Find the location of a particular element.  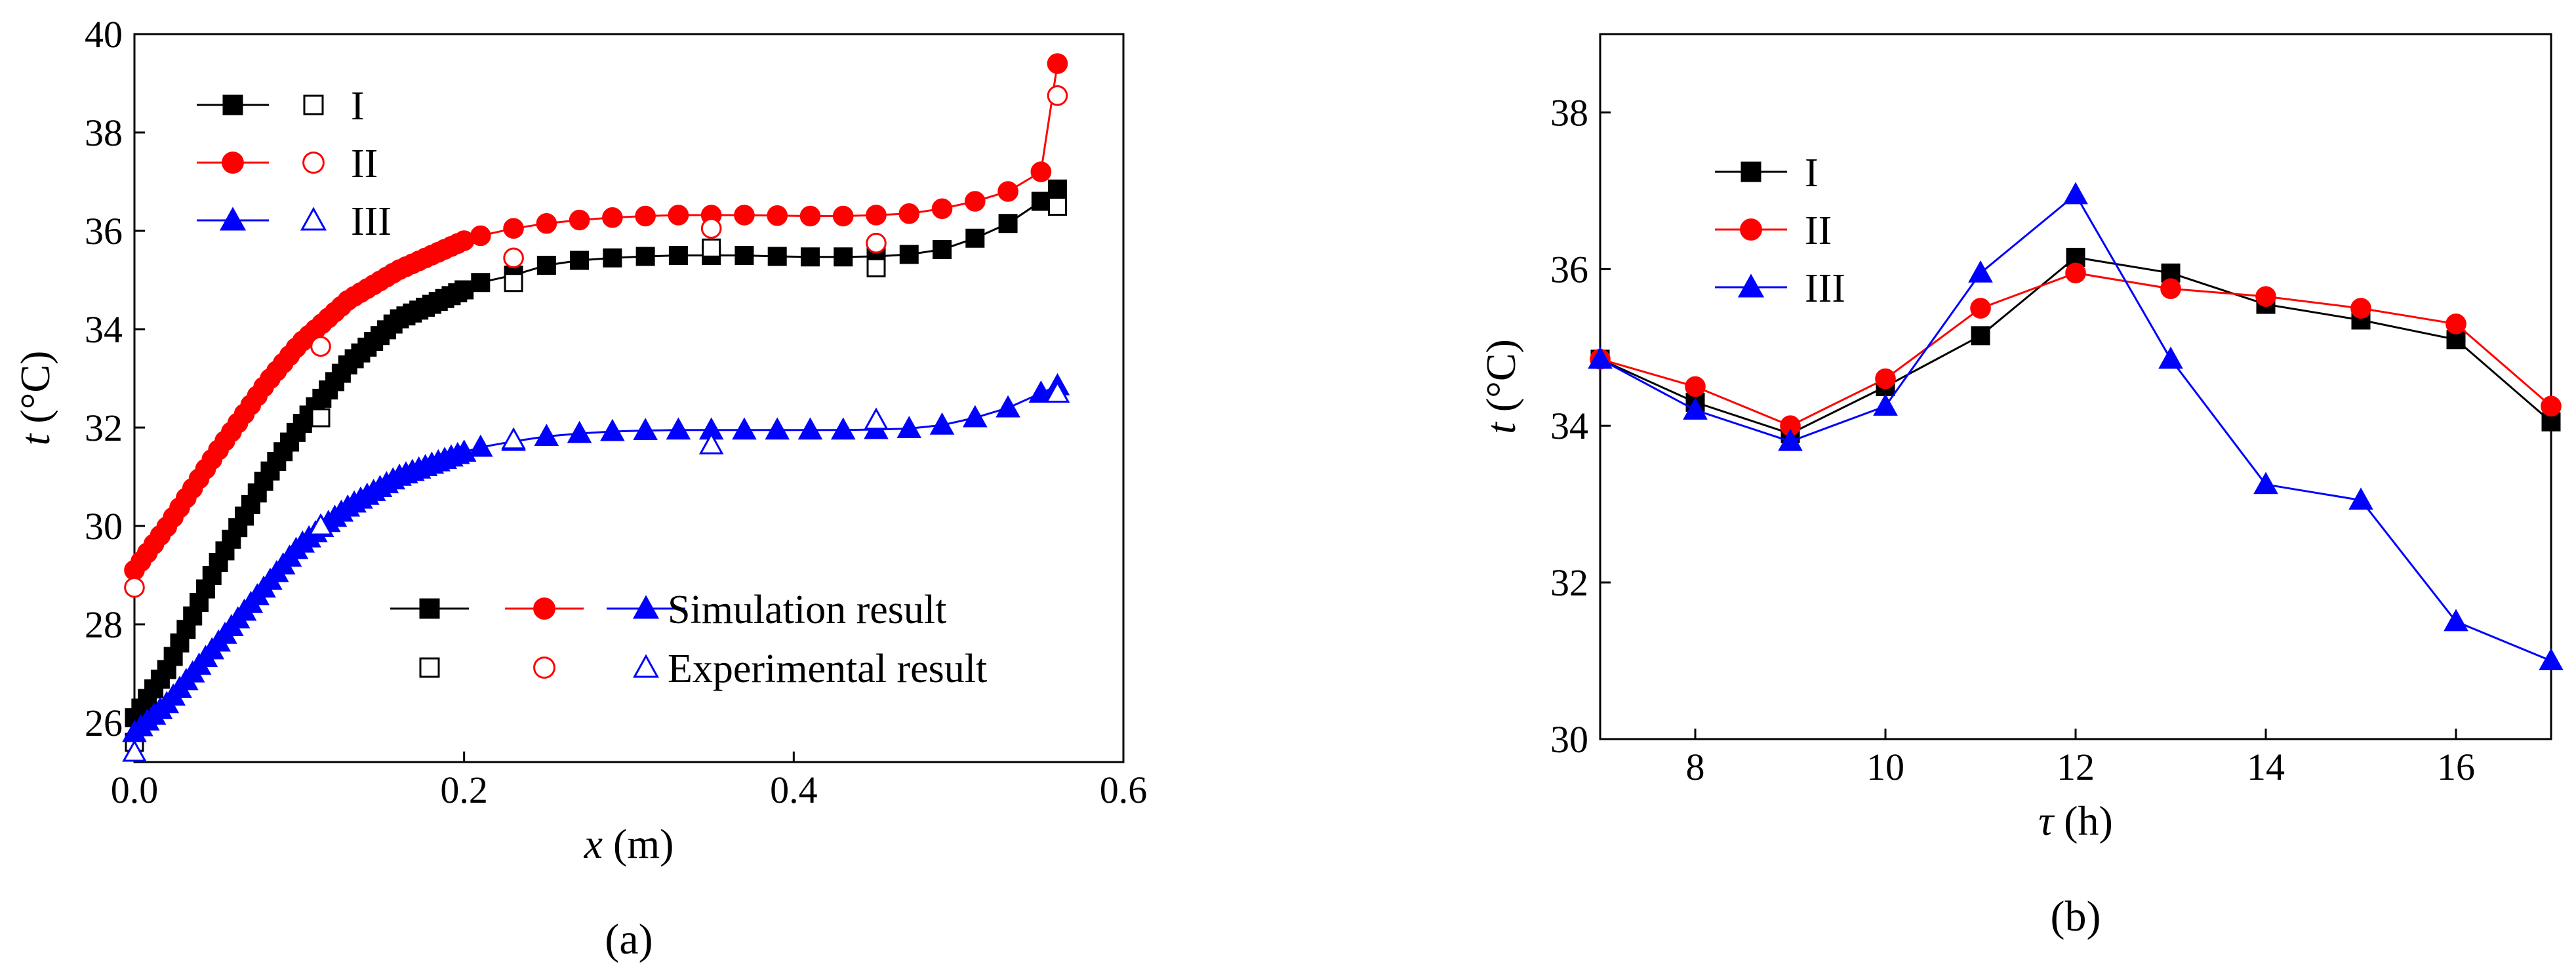

legend-experimental-label: Experimental result is located at coordinates (827, 669).